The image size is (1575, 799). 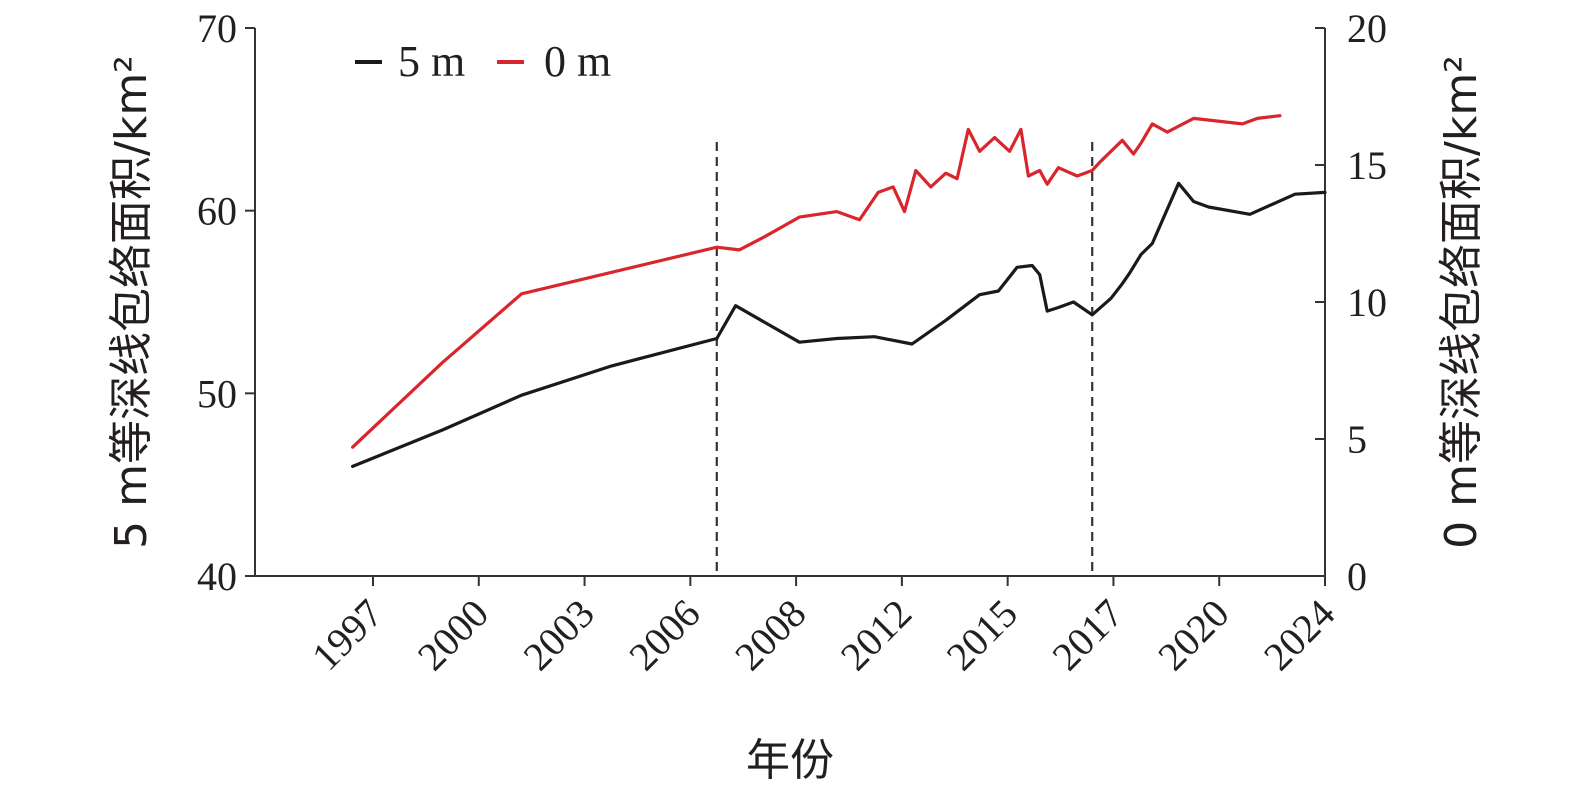 I want to click on left-y-axis-title: 5 m等深线包络面积/km², so click(x=131, y=302).